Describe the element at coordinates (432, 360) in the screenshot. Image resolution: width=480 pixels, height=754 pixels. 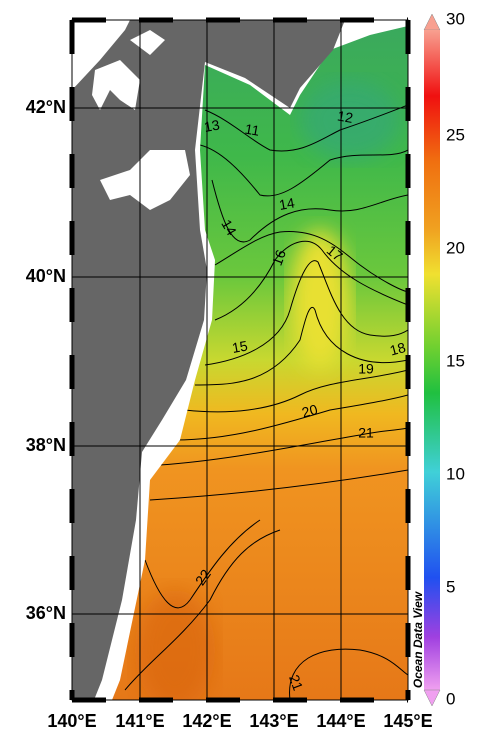
I see `colorbar` at that location.